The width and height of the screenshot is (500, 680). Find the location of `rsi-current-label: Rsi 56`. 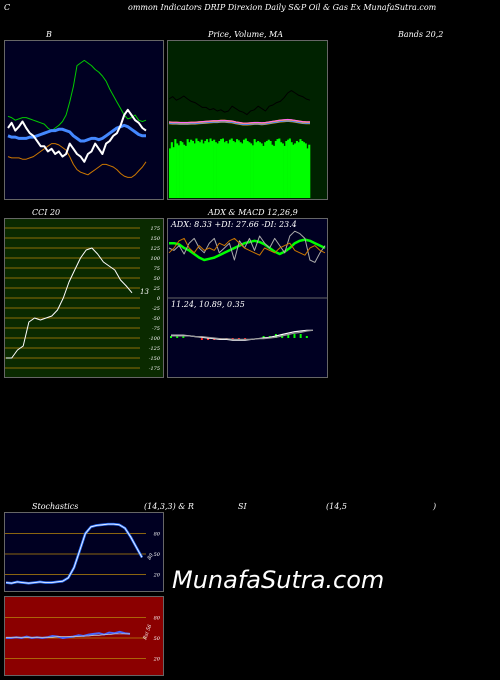

rsi-current-label: Rsi 56 is located at coordinates (148, 632).